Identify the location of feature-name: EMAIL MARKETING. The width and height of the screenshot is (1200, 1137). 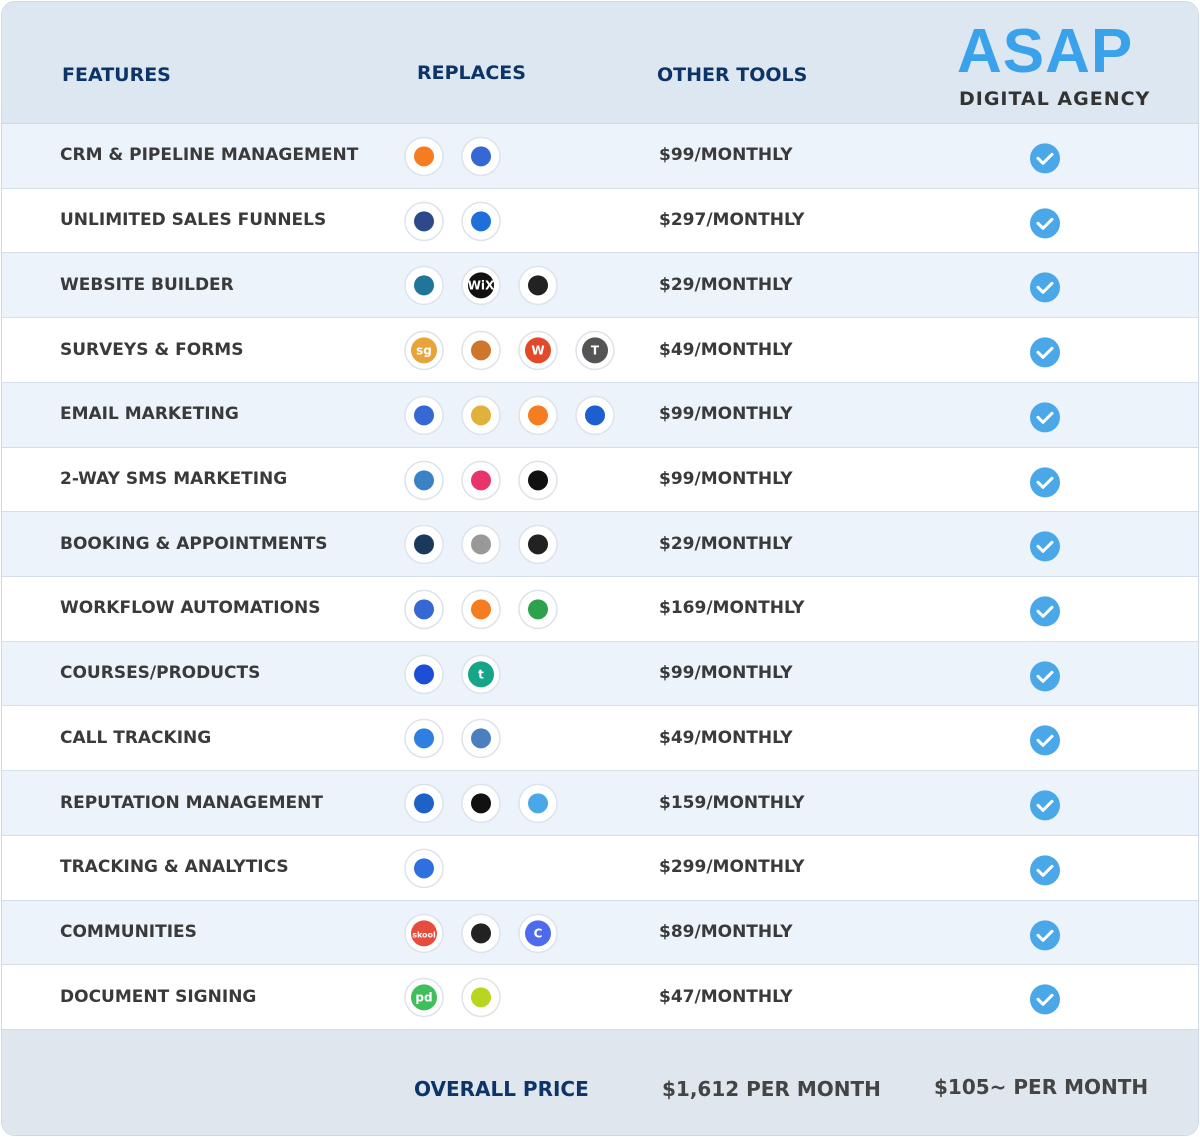
(149, 414).